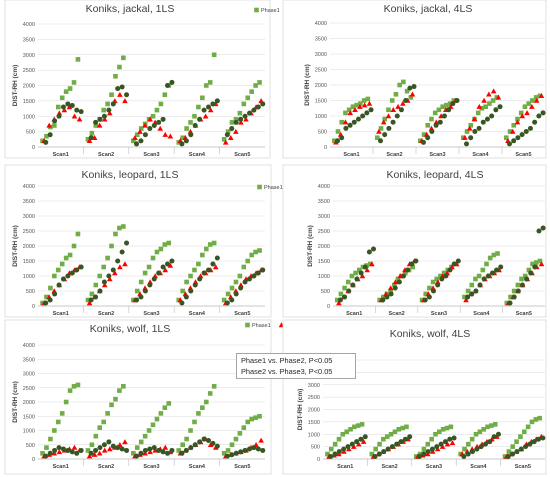 This screenshot has height=477, width=550. What do you see at coordinates (524, 314) in the screenshot?
I see `x-tick-label: Scan5` at bounding box center [524, 314].